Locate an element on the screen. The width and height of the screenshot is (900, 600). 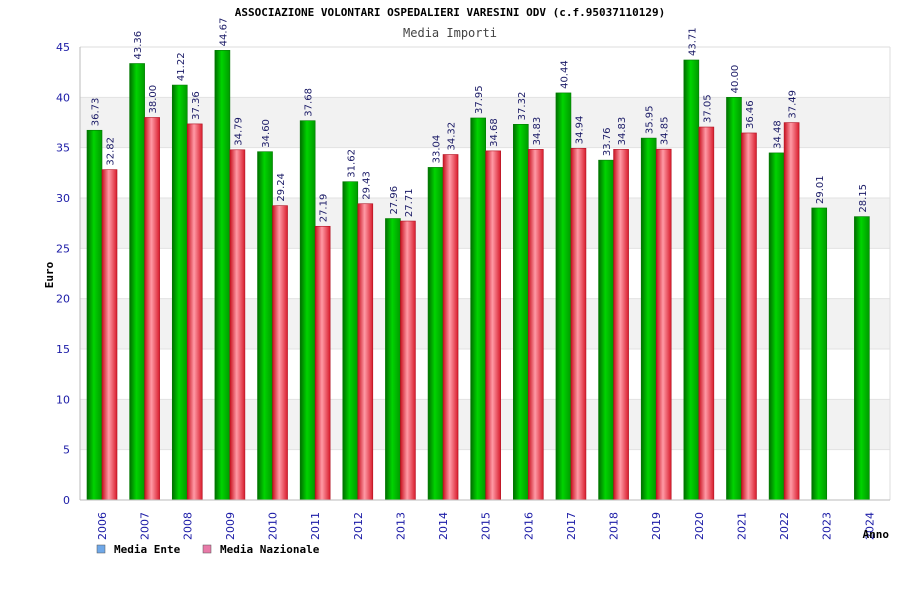
y-tick-label: 5 is located at coordinates (66, 450).